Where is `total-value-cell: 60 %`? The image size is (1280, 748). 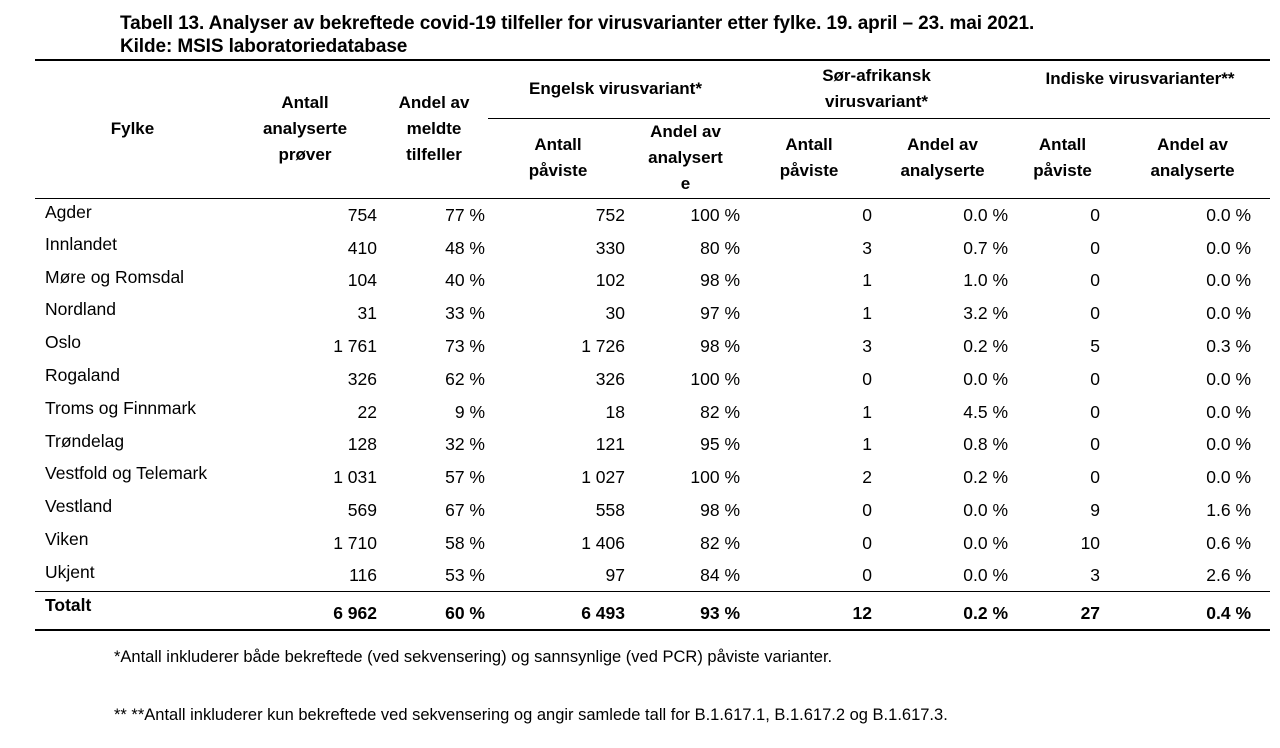 total-value-cell: 60 % is located at coordinates (434, 611).